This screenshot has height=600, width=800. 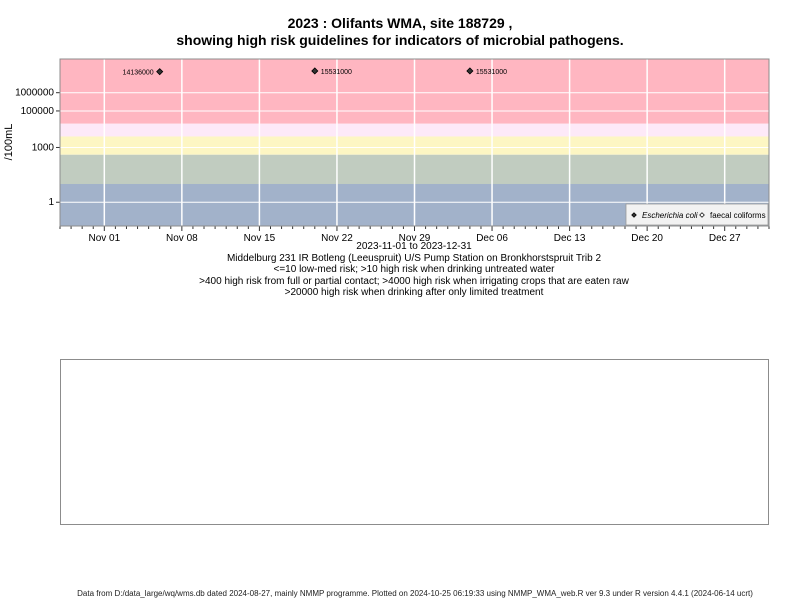 What do you see at coordinates (725, 238) in the screenshot?
I see `x-tick-label: Dec 27` at bounding box center [725, 238].